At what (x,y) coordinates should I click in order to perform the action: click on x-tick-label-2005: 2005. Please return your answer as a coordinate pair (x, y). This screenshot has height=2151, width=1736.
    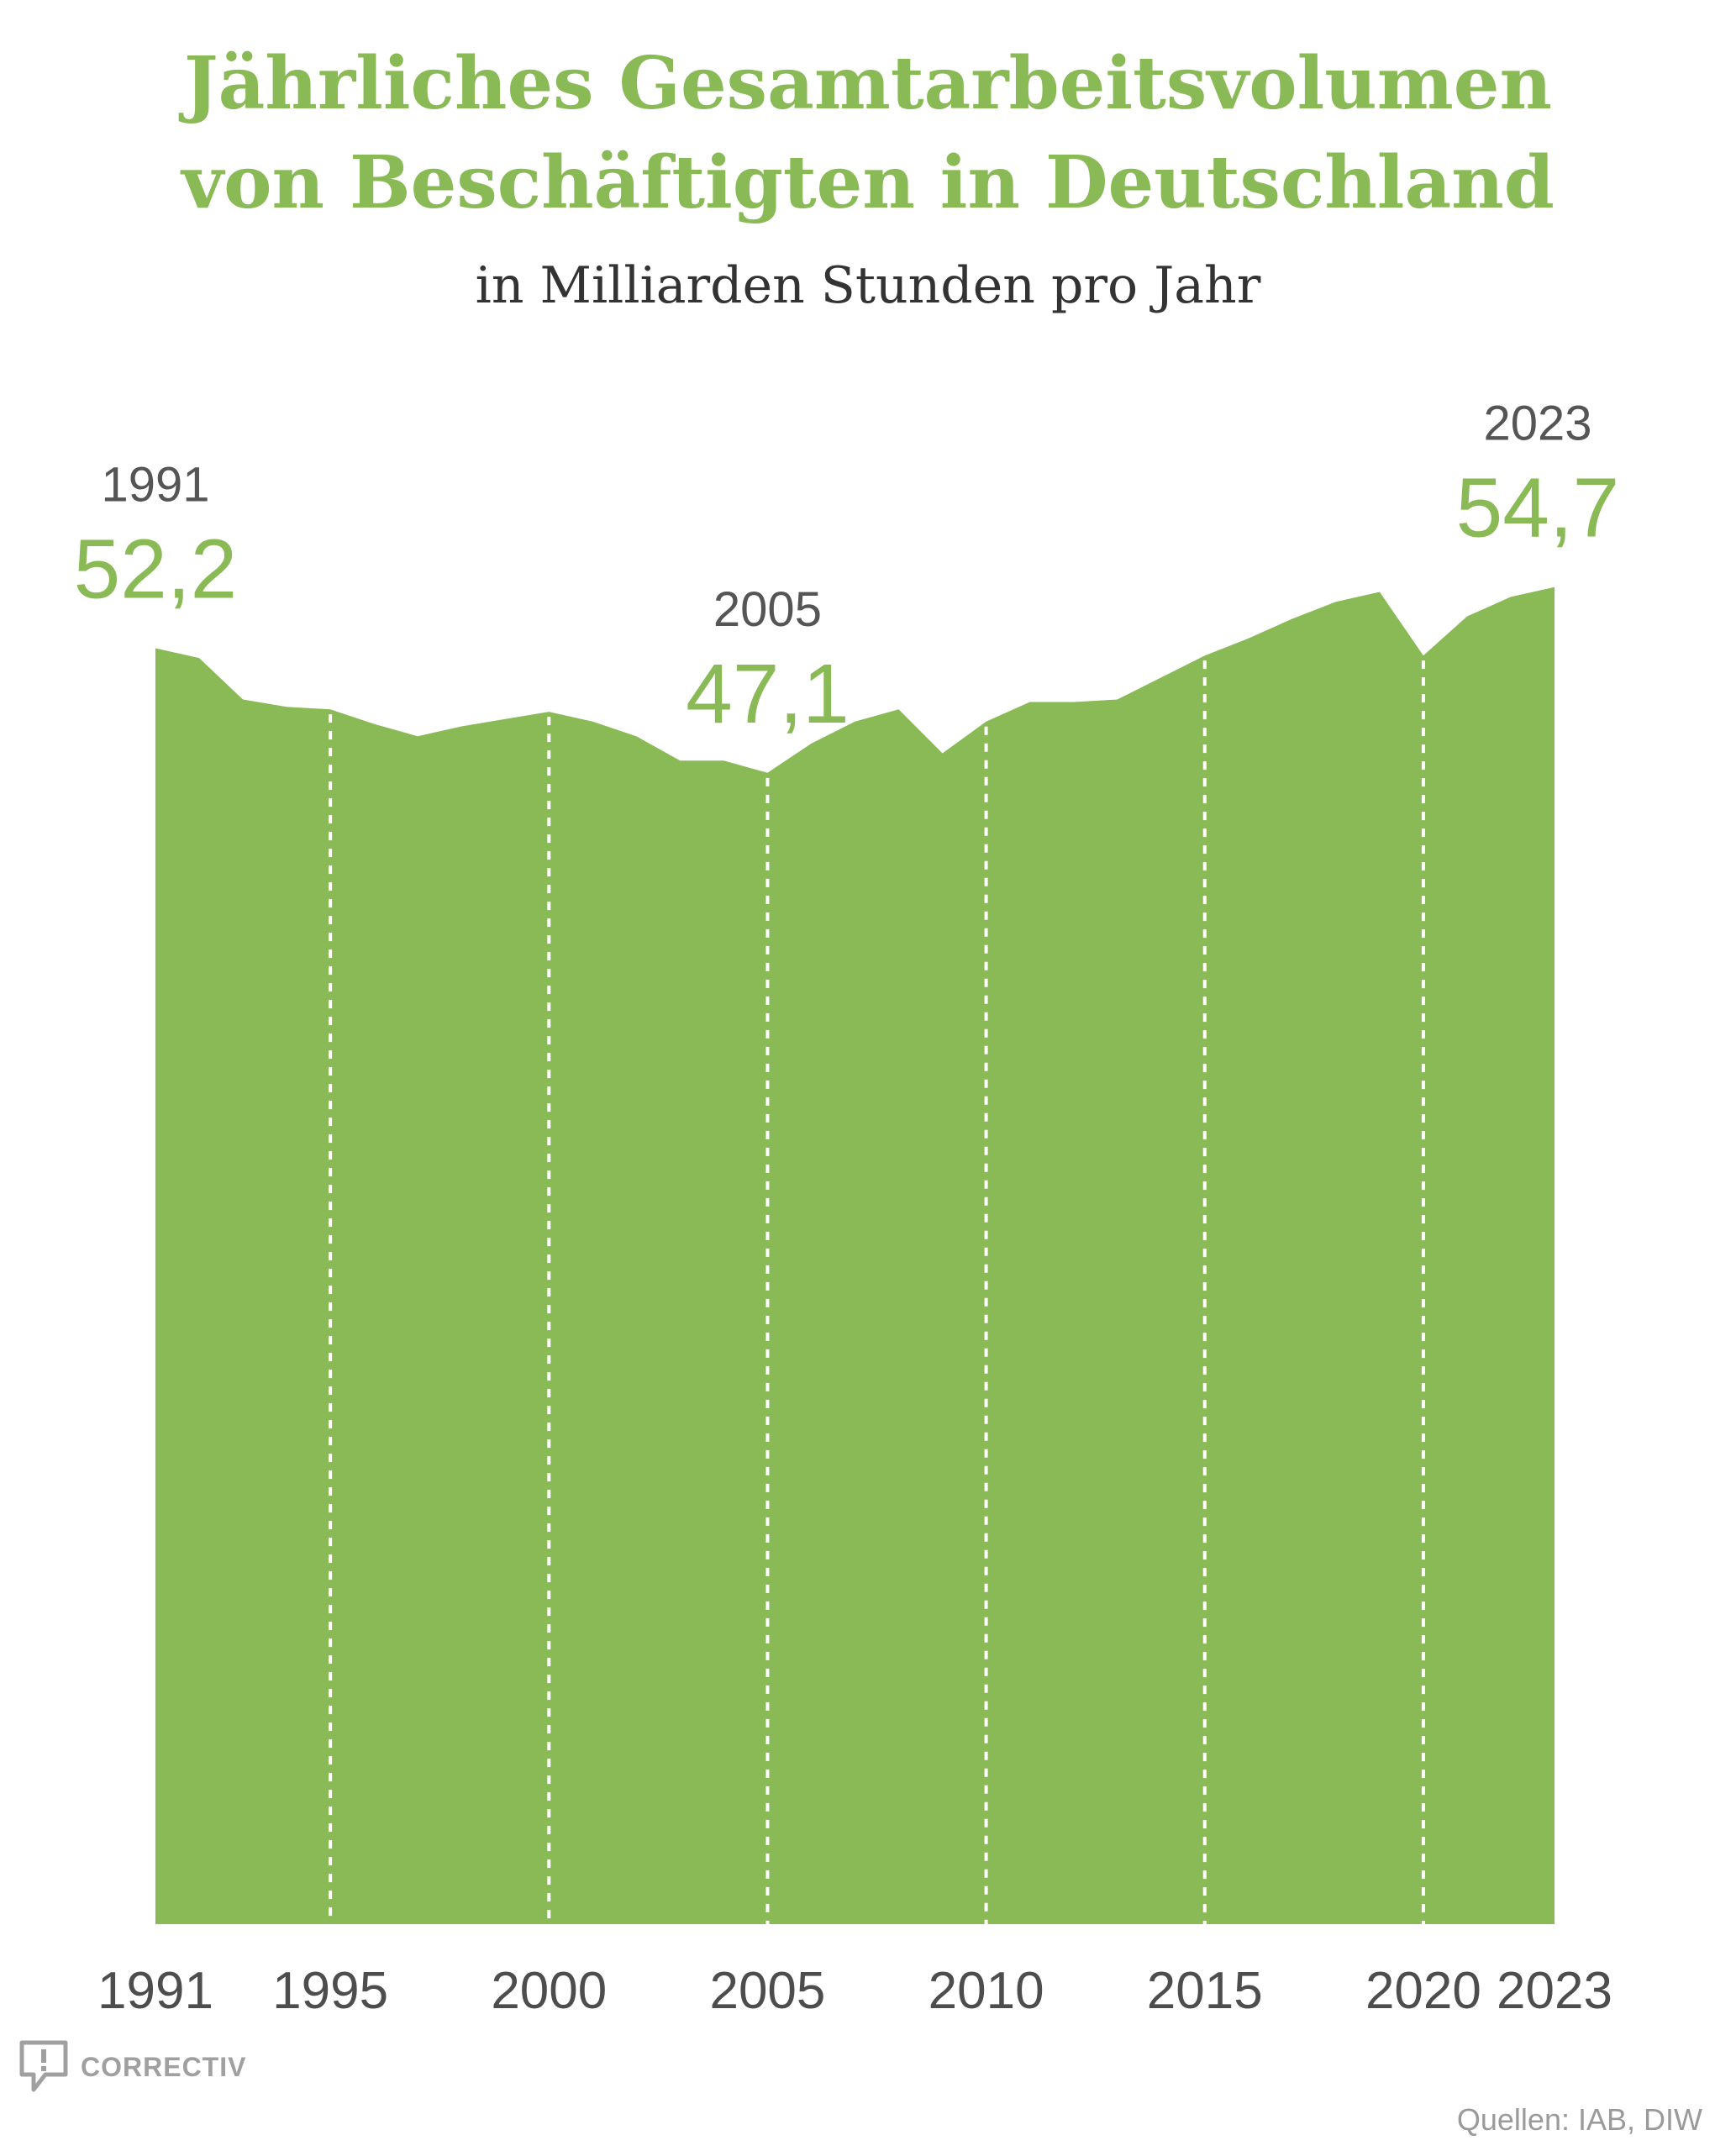
    Looking at the image, I should click on (767, 1991).